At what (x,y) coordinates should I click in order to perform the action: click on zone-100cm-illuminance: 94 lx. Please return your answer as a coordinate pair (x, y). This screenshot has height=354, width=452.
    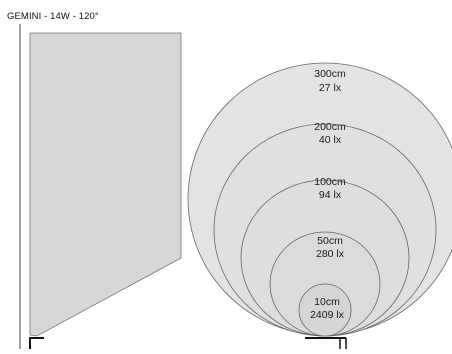
    Looking at the image, I should click on (330, 195).